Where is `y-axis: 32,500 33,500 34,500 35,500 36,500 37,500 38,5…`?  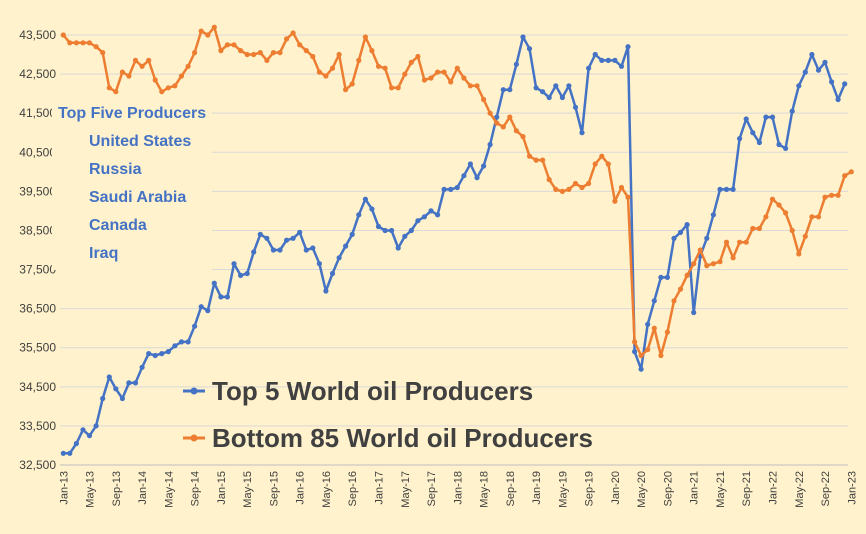
y-axis: 32,500 33,500 34,500 35,500 36,500 37,500 38,5… is located at coordinates (37, 250).